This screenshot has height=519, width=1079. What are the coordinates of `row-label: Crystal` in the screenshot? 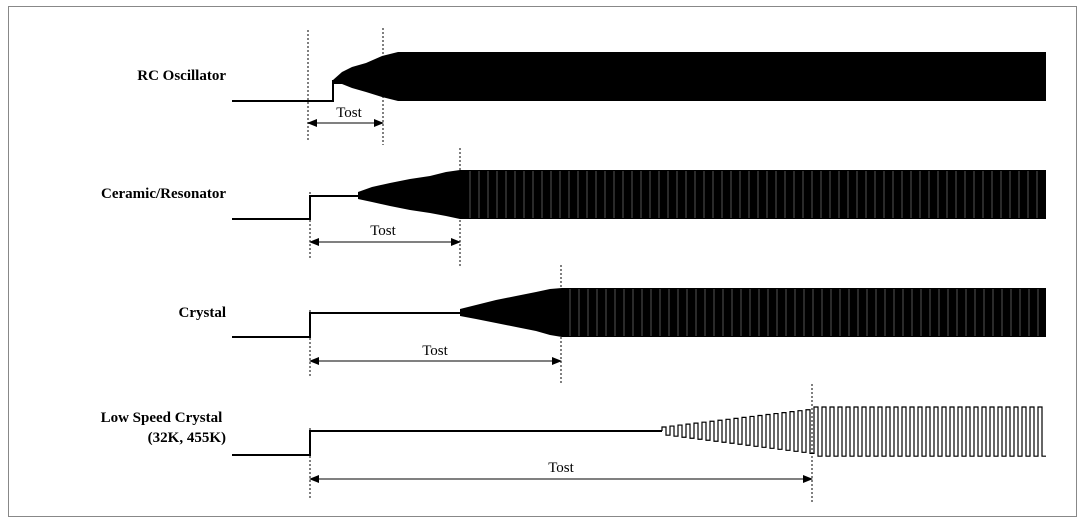 It's located at (203, 313).